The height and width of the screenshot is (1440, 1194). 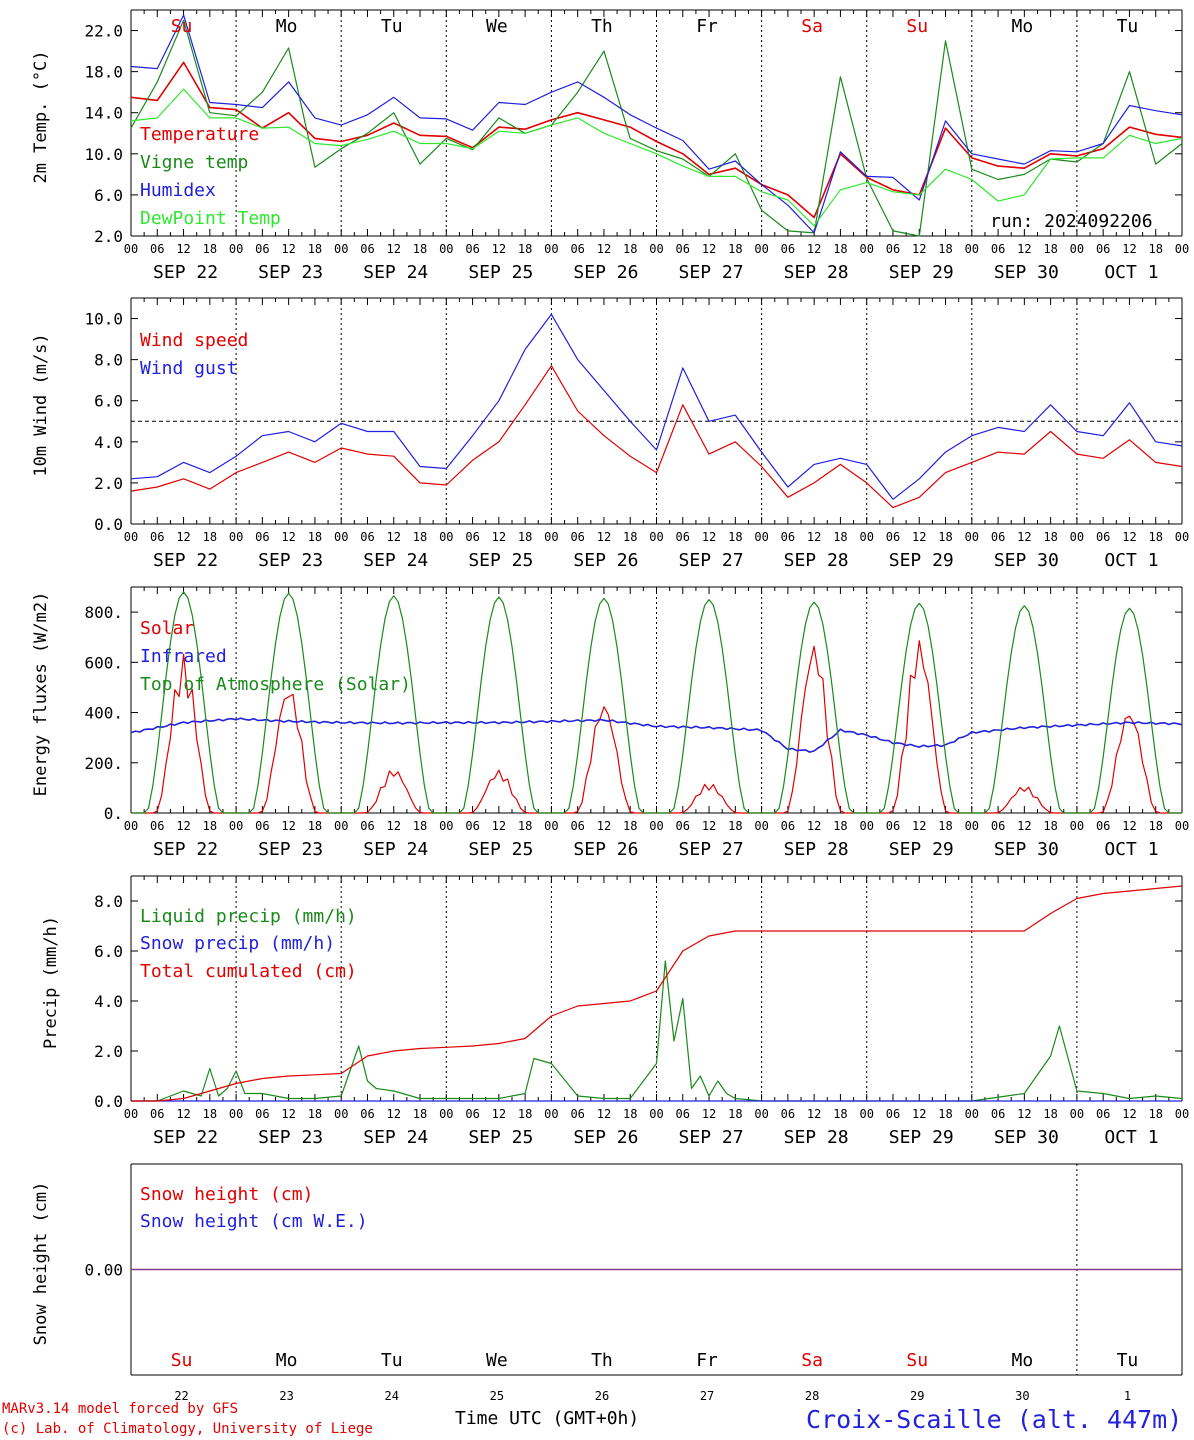 I want to click on weekday-label: Sa, so click(x=812, y=26).